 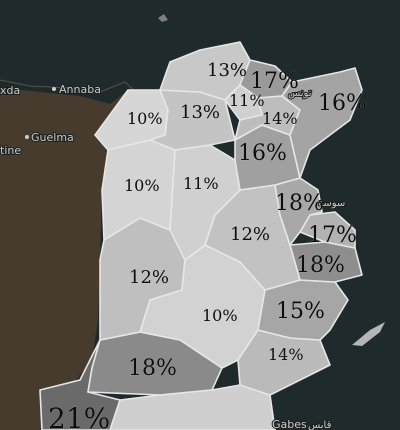 What do you see at coordinates (10, 150) in the screenshot?
I see `city-constantine: tine` at bounding box center [10, 150].